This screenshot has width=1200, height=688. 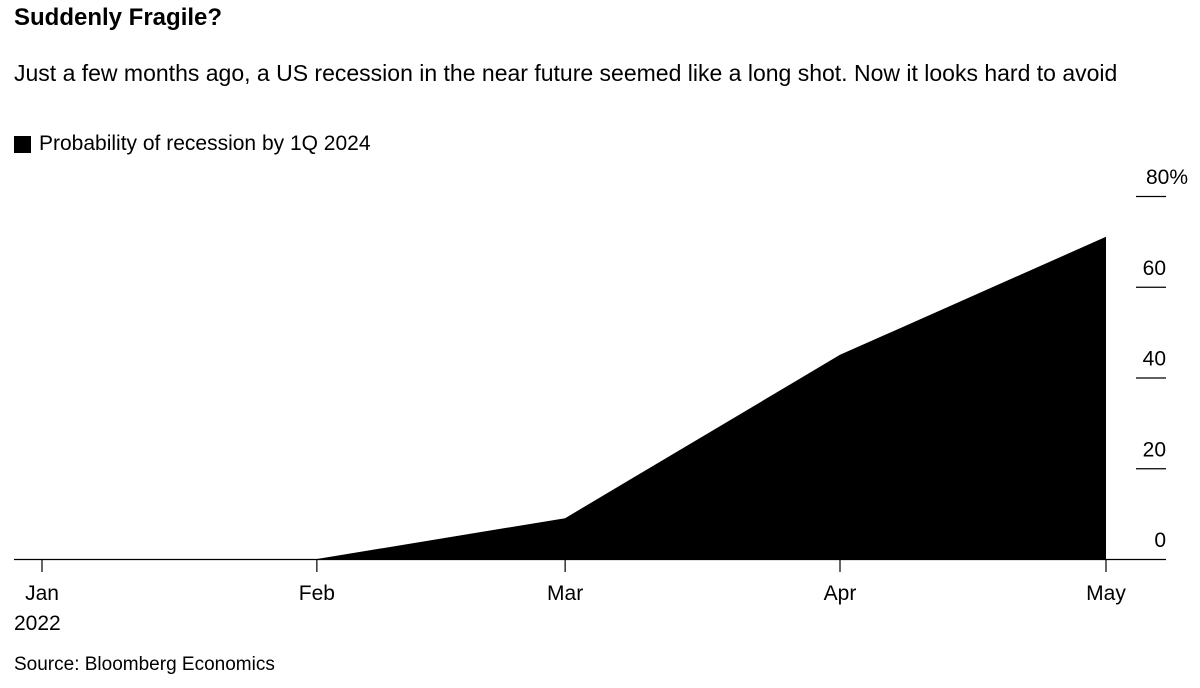 What do you see at coordinates (1160, 540) in the screenshot?
I see `y-tick-label: 0` at bounding box center [1160, 540].